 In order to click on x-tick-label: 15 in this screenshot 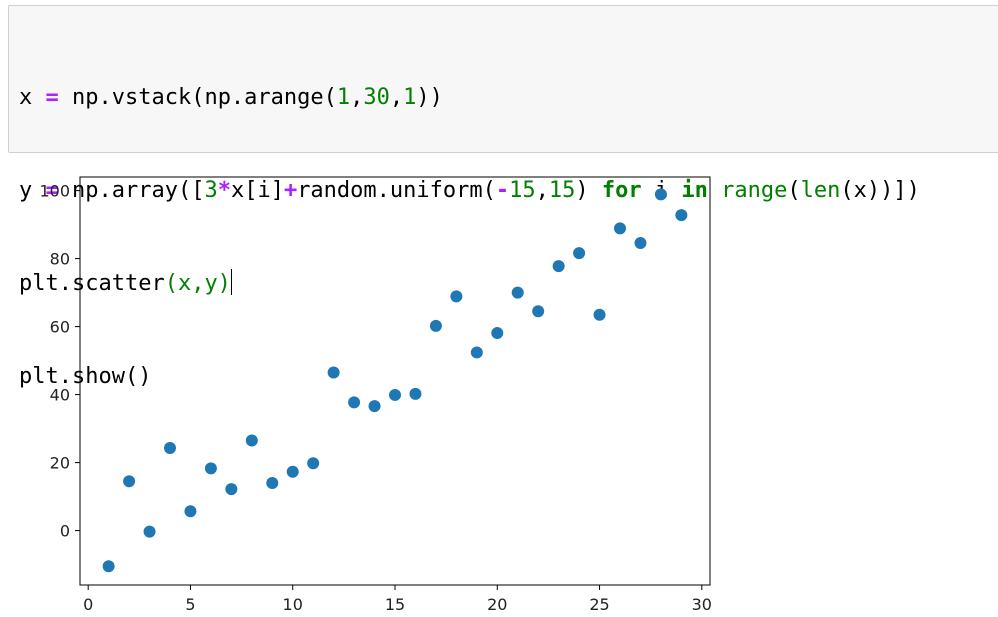, I will do `click(395, 604)`.